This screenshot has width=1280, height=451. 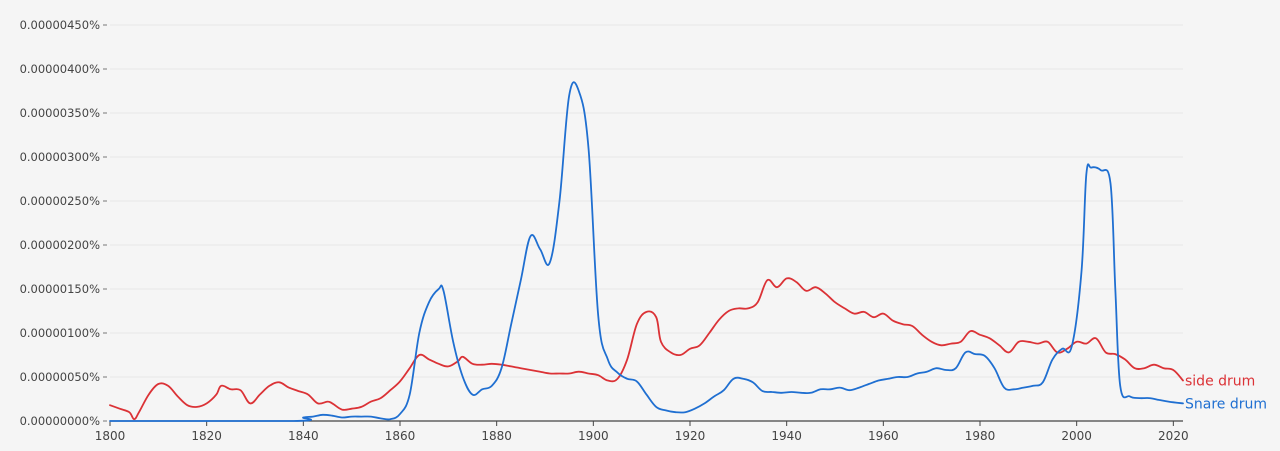 I want to click on series-labels: side drum Snare drum, so click(x=1226, y=393).